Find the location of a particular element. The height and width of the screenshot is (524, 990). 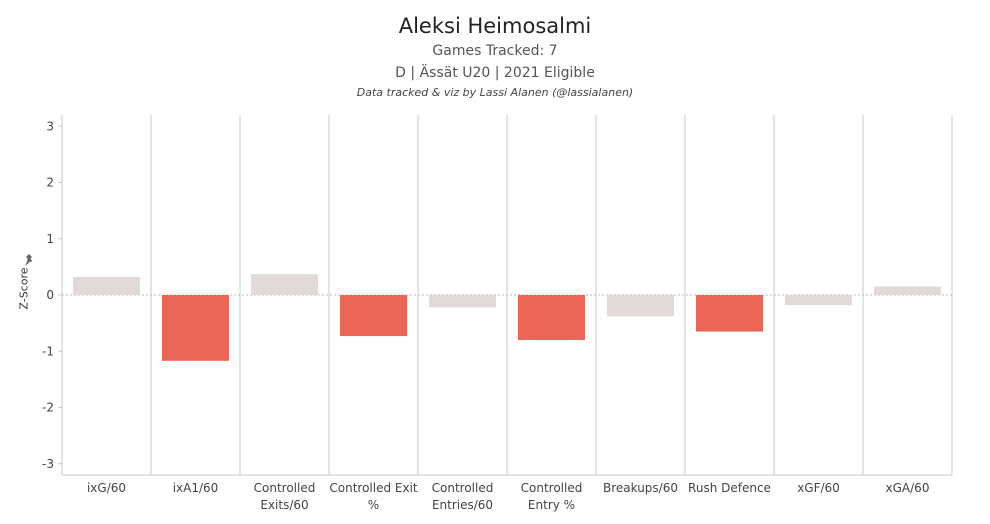

x-tick-label: ixG/60 is located at coordinates (106, 488).